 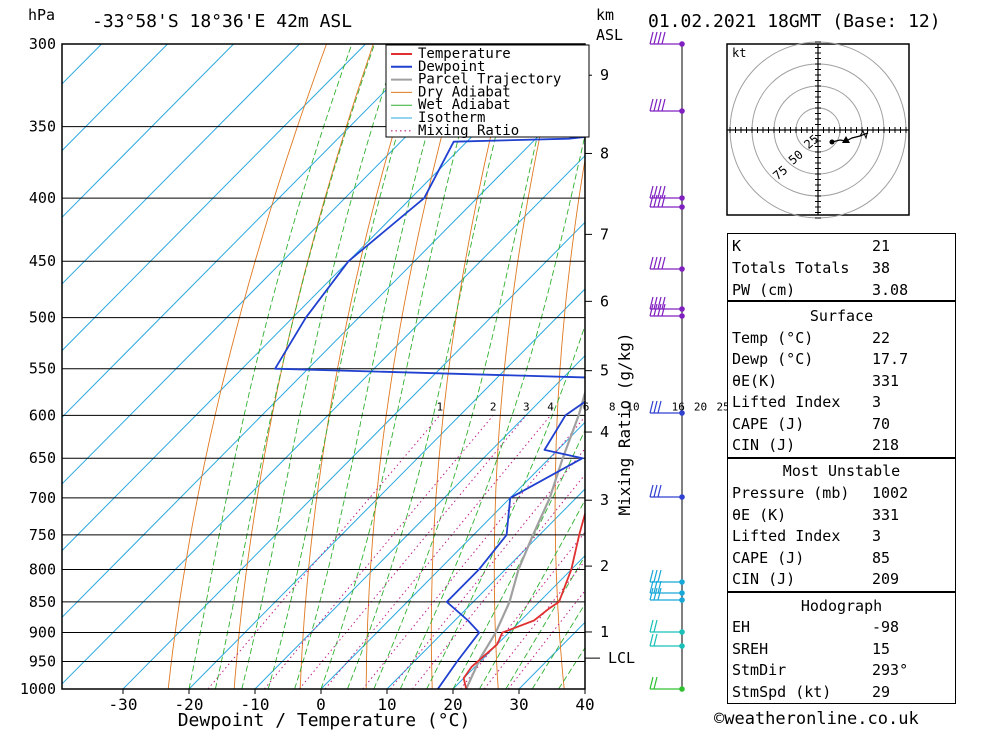 What do you see at coordinates (794, 21) in the screenshot?
I see `datetime-title: 01.02.2021 18GMT (Base: 12)` at bounding box center [794, 21].